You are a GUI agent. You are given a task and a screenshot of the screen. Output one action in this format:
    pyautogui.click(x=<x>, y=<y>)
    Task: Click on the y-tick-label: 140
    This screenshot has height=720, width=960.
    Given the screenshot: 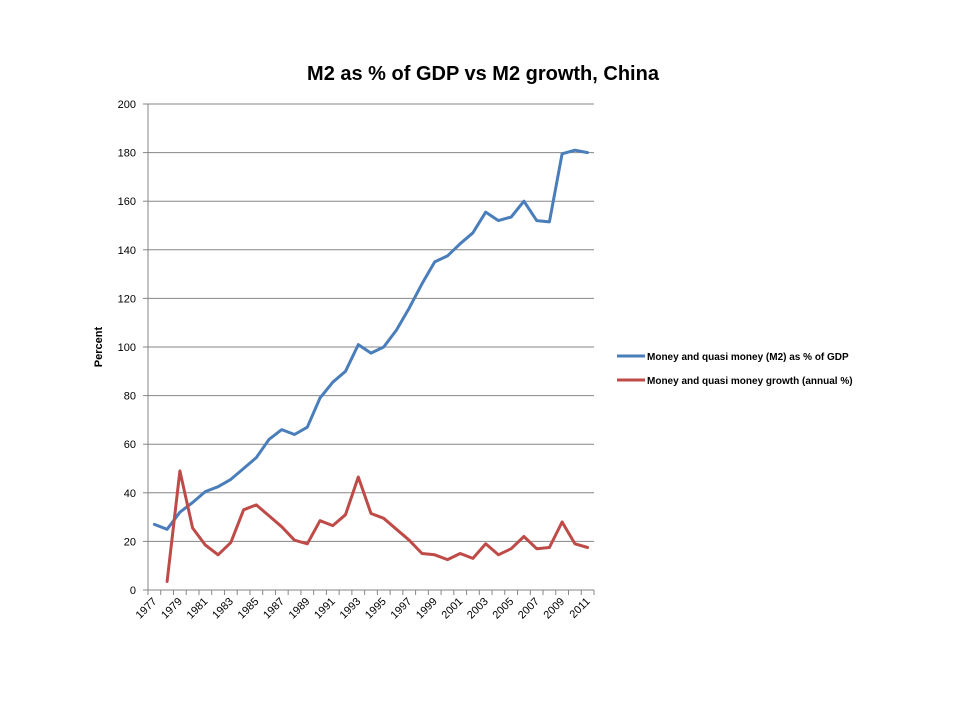 What is the action you would take?
    pyautogui.click(x=127, y=251)
    